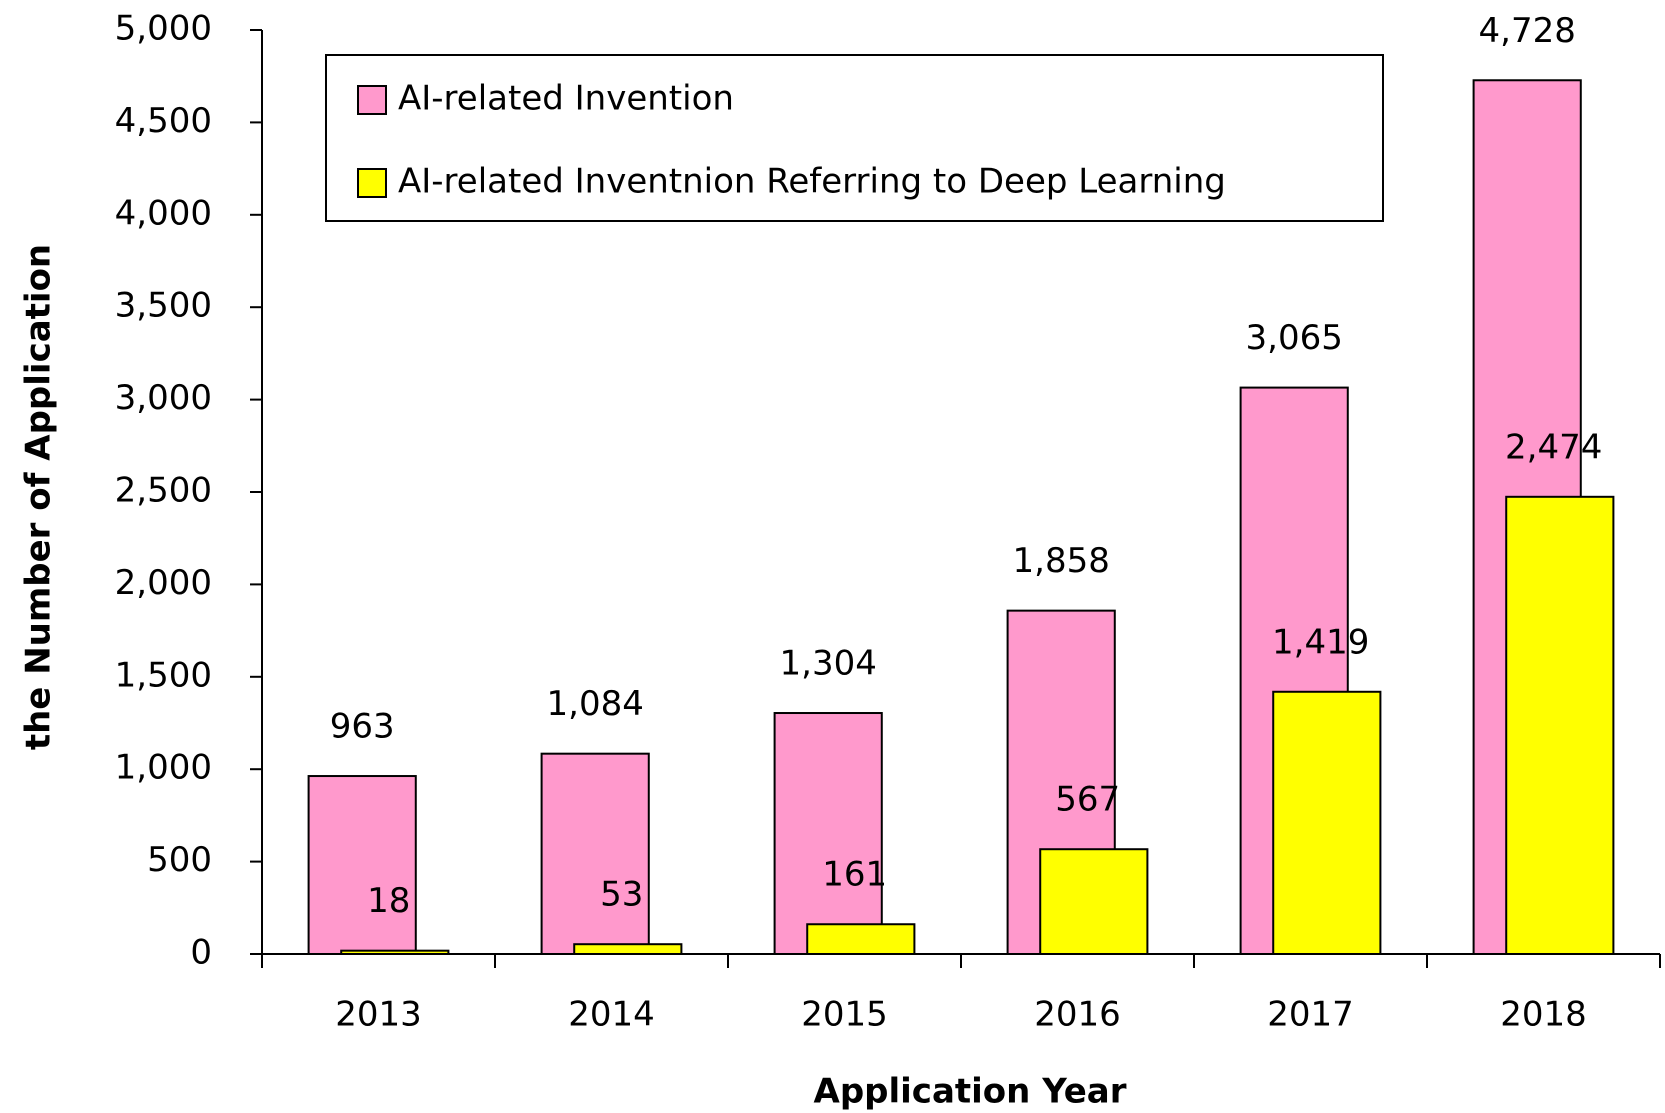  Describe the element at coordinates (595, 704) in the screenshot. I see `data-label: 1,084` at that location.